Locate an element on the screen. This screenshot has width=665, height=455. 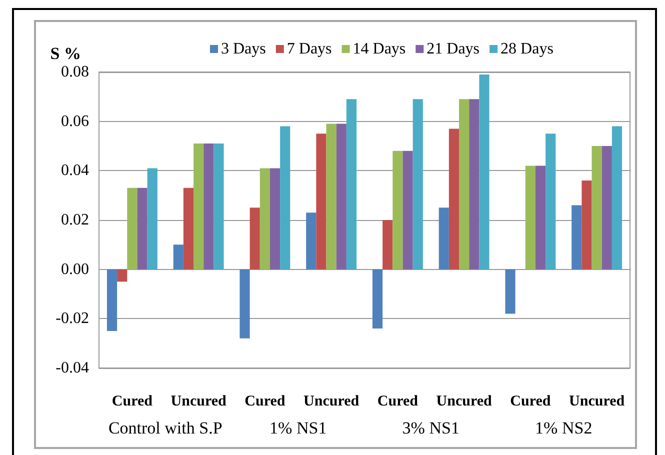
y-tick-label: 0.06 is located at coordinates (75, 121).